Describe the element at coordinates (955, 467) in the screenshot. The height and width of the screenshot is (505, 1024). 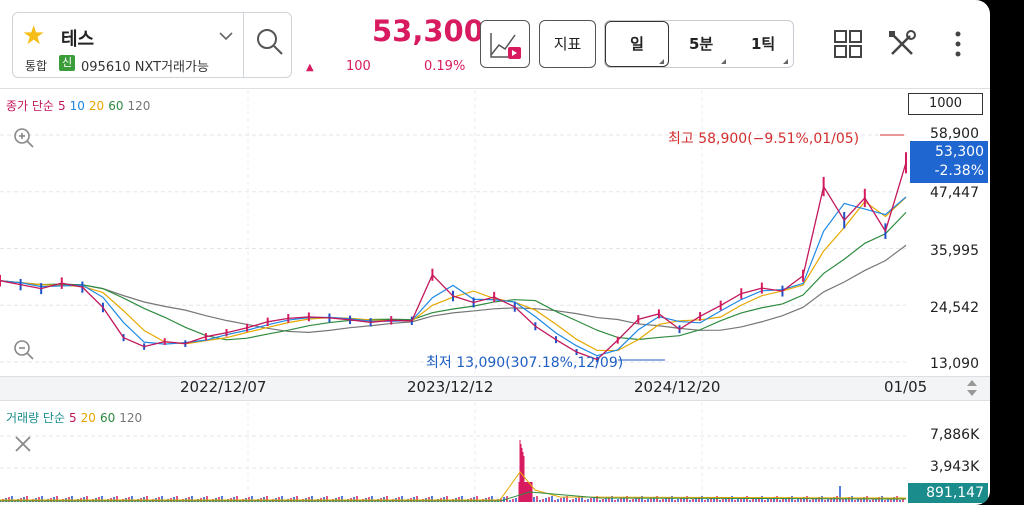
I see `volume-y-tick: 3,943K` at that location.